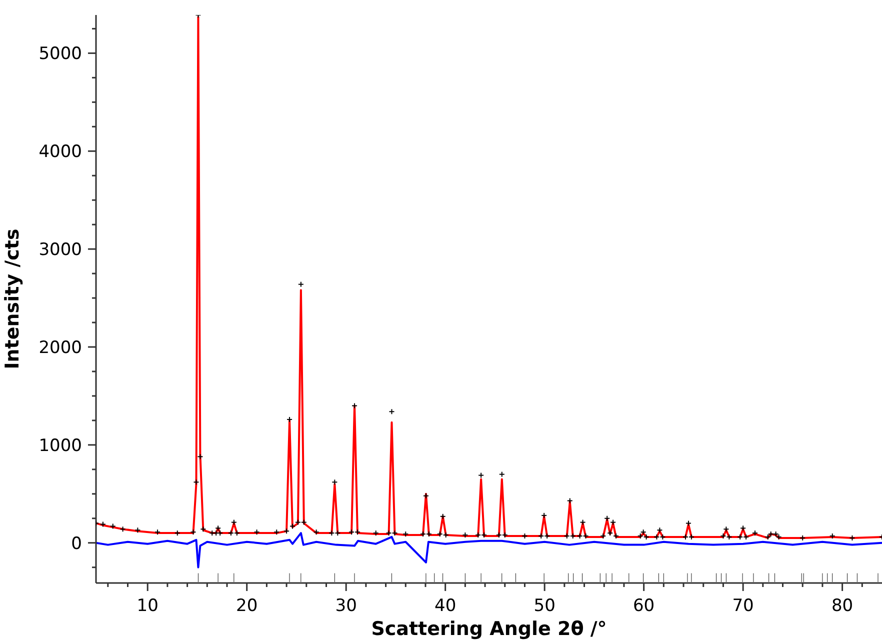 The height and width of the screenshot is (641, 882). I want to click on x-axis-title: Scattering Angle 2θ /°, so click(489, 629).